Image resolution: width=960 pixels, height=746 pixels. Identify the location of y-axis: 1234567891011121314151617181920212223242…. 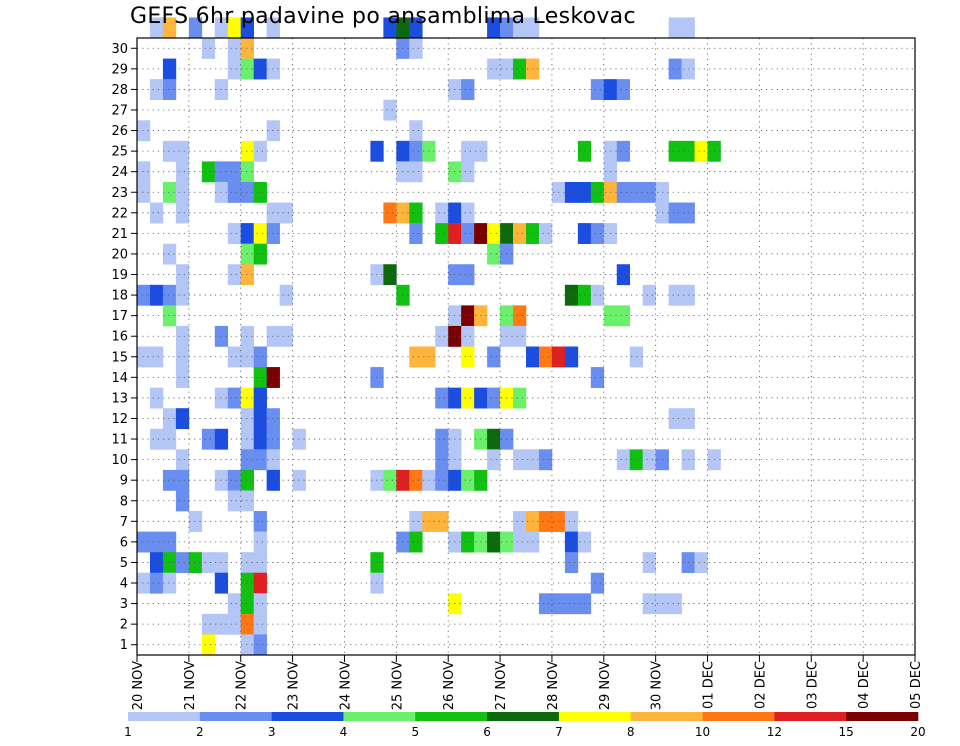
(124, 347).